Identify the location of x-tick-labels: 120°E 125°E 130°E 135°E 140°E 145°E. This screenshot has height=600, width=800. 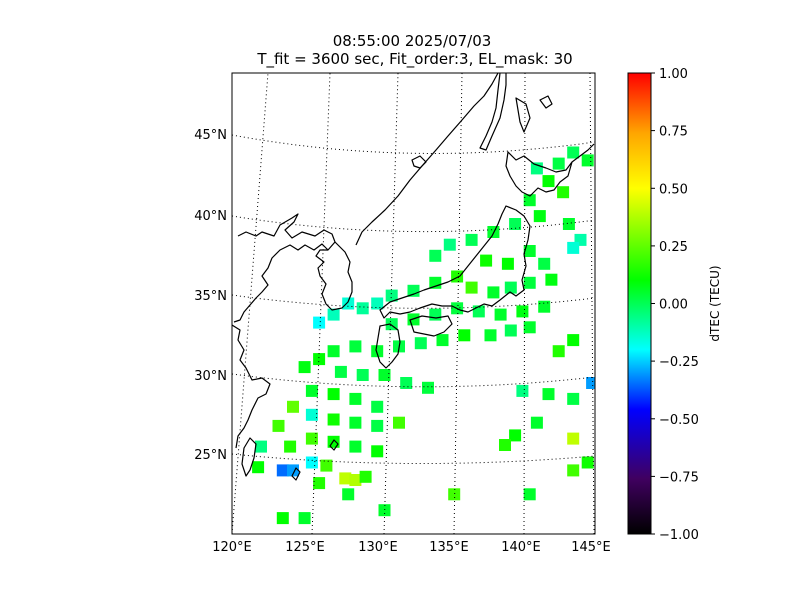
(411, 547).